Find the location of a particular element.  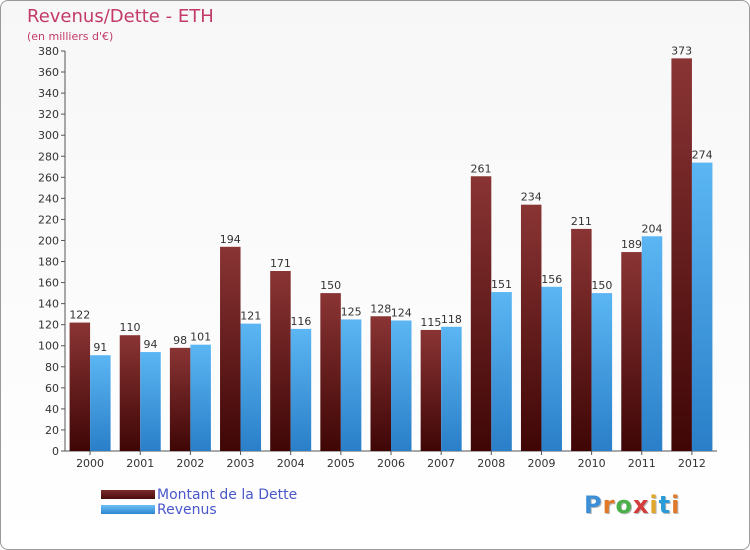

y-tick-label: 180 is located at coordinates (48, 262).